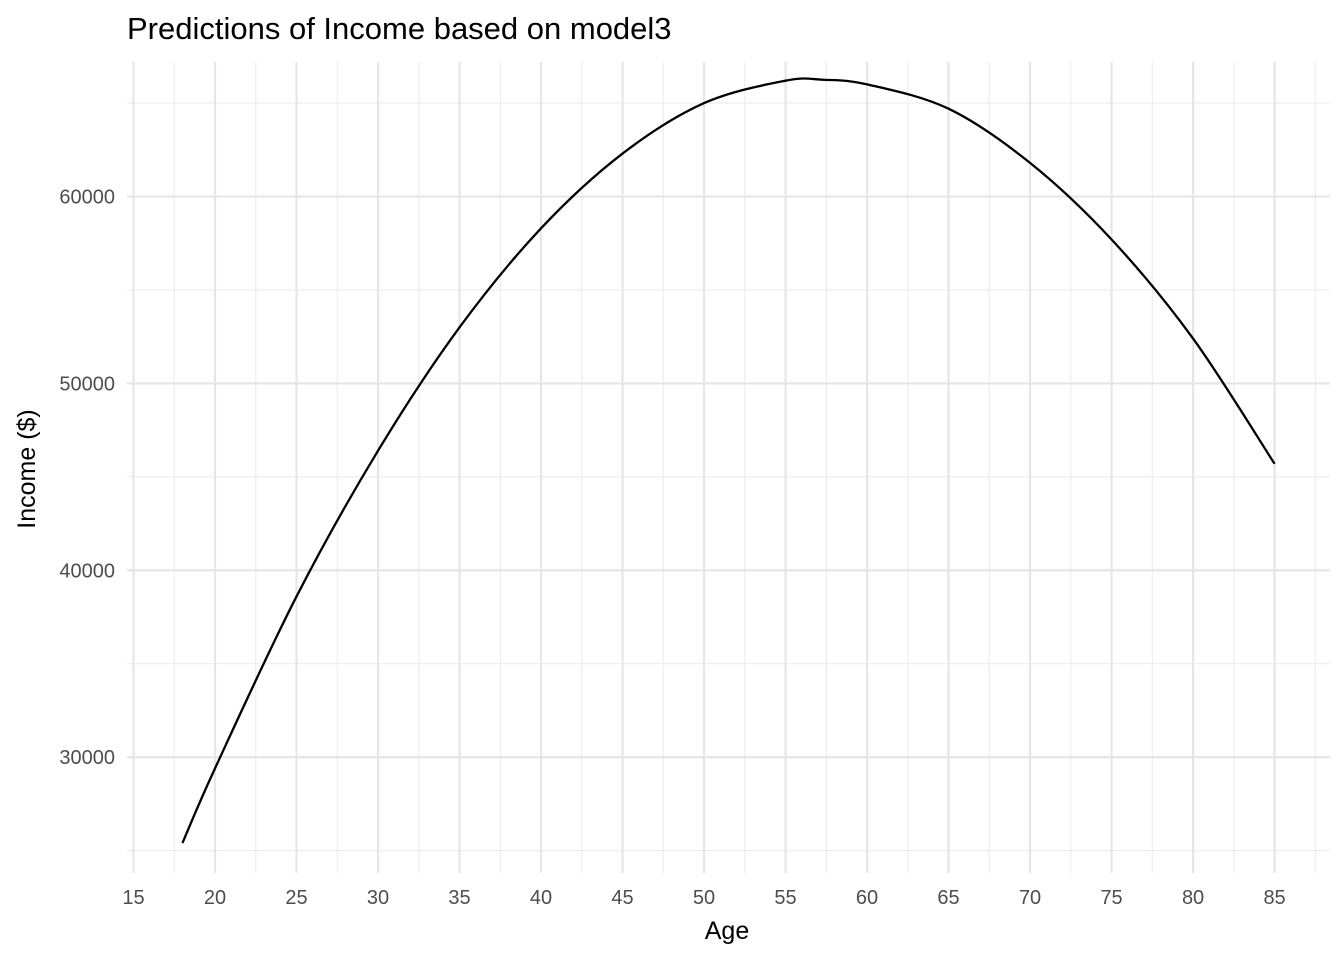 This screenshot has width=1344, height=960. I want to click on x-axis-ticks: 15 20 25 30 35 40 45 50 55 60 65 70 75 80 85, so click(703, 898).